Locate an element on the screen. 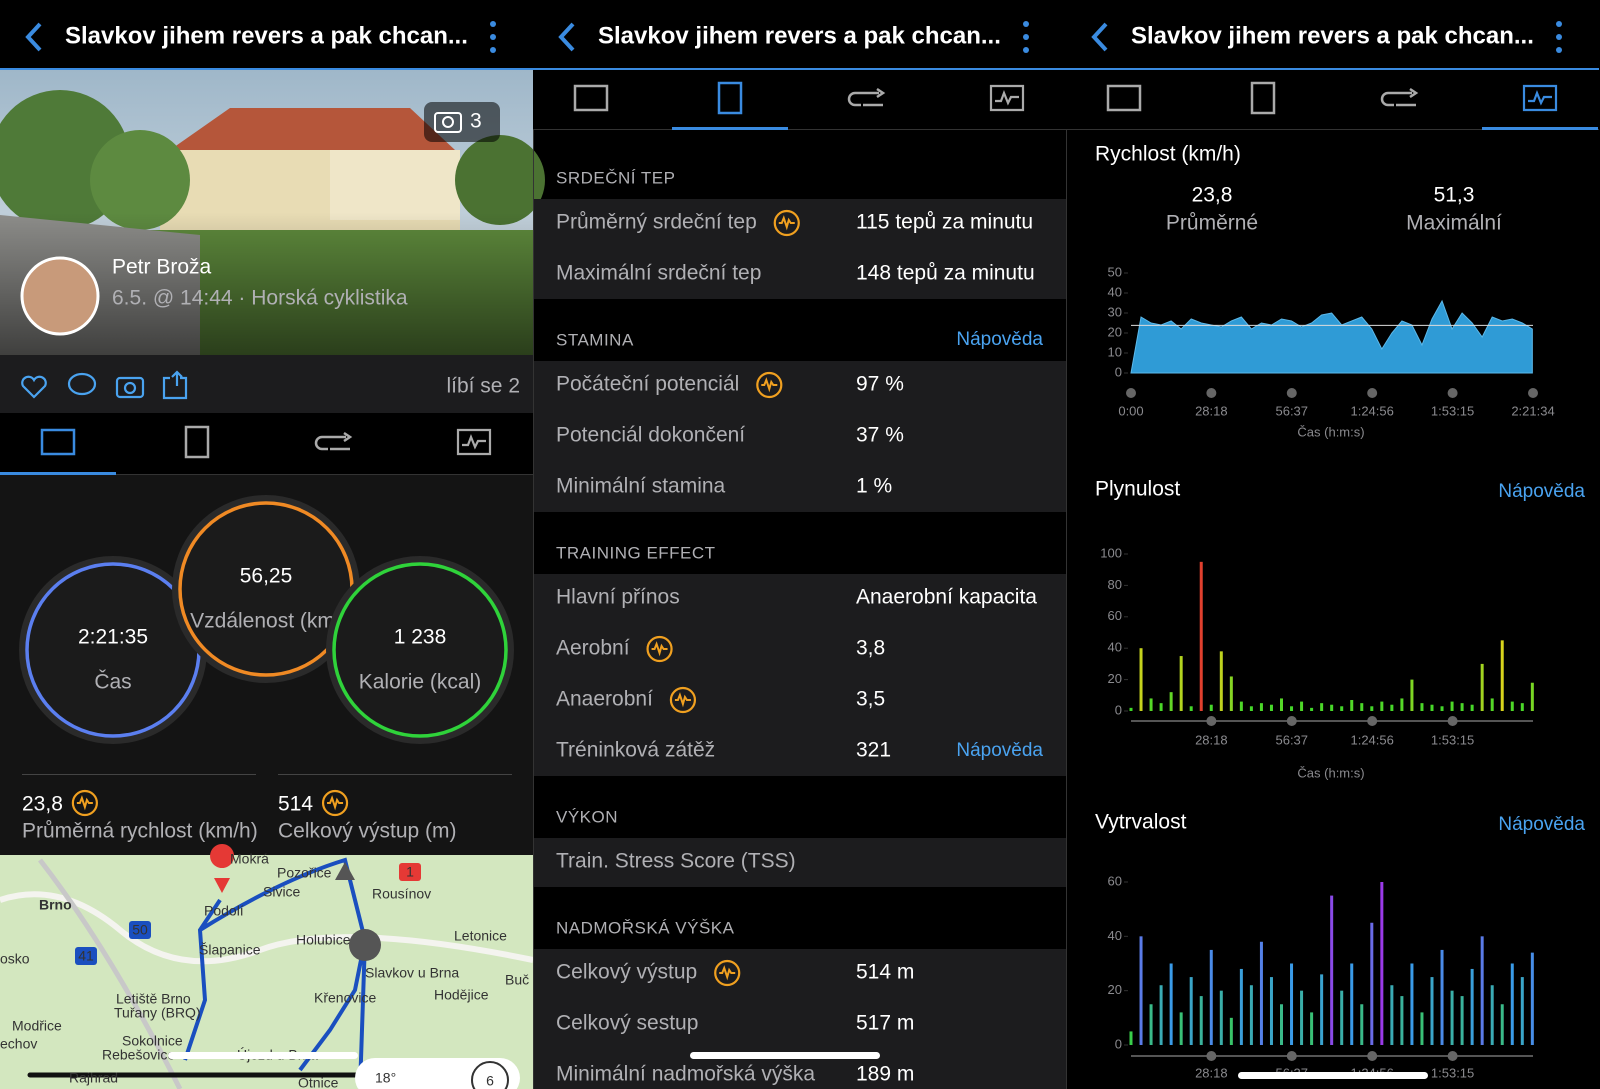 This screenshot has width=1600, height=1089. tab-line is located at coordinates (799, 129).